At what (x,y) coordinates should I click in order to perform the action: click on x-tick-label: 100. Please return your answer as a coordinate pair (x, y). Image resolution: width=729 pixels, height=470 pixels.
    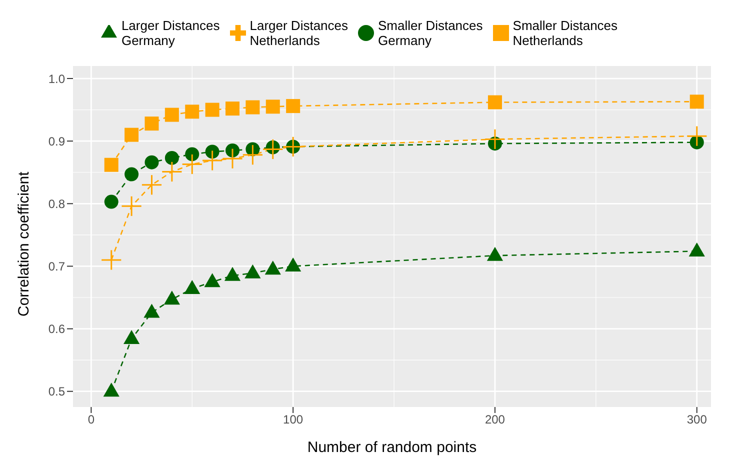
    Looking at the image, I should click on (293, 419).